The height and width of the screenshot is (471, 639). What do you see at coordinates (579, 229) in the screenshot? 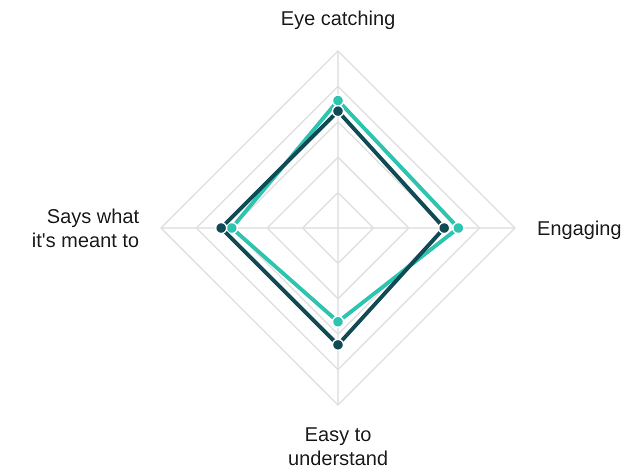
I see `spoke-label: Engaging` at bounding box center [579, 229].